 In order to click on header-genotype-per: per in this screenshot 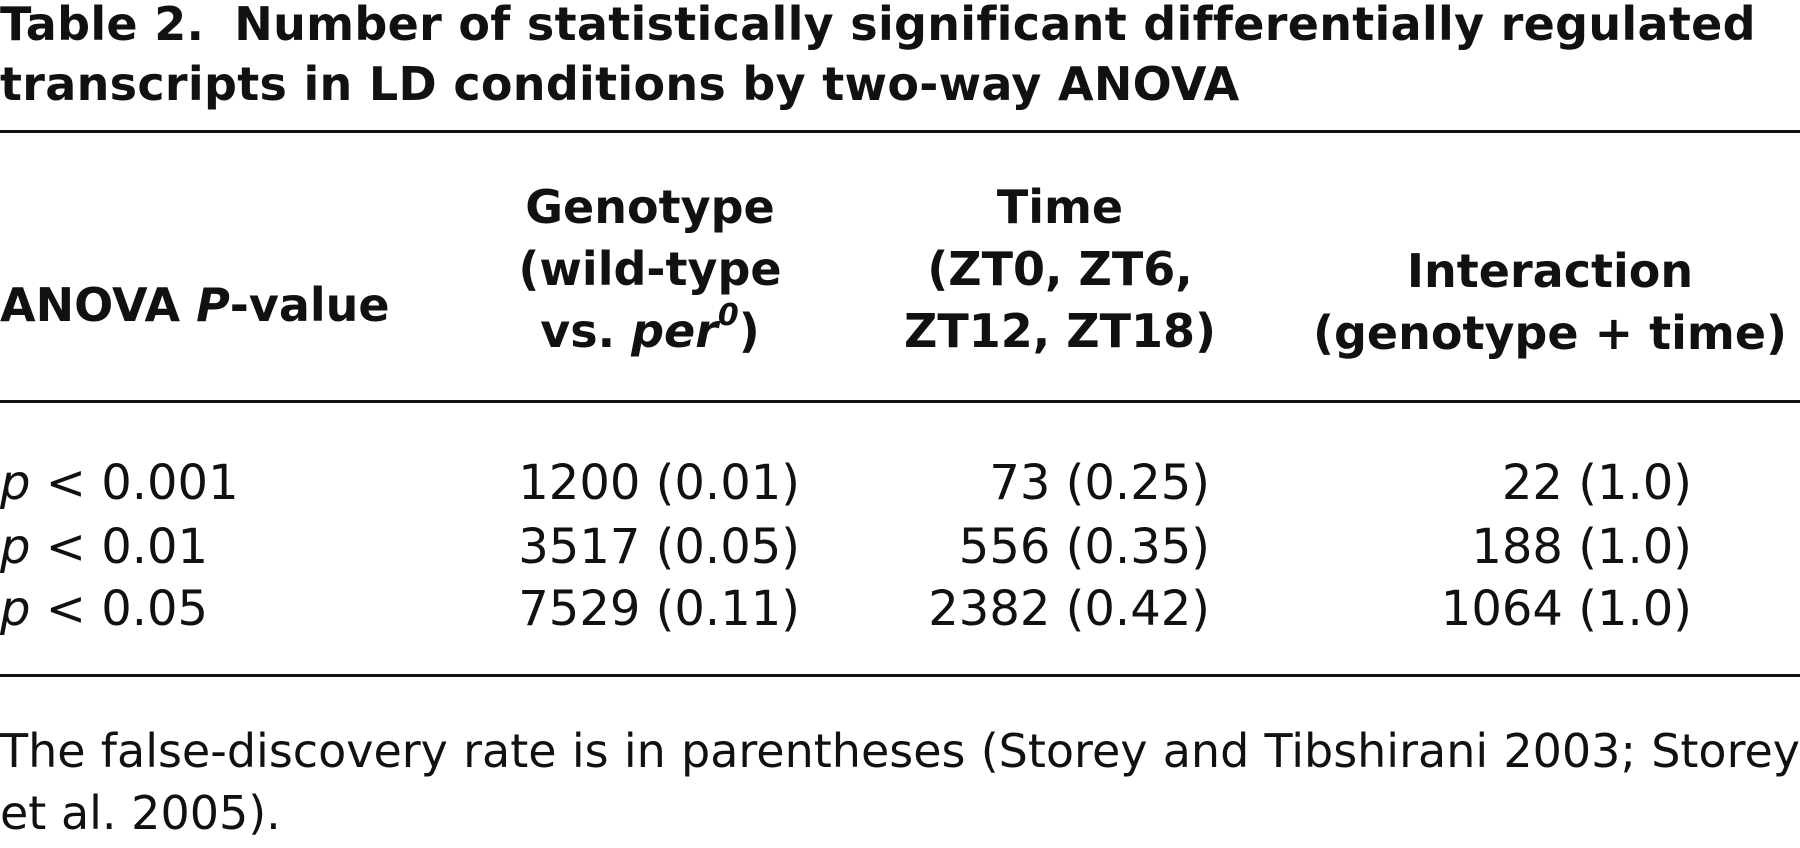, I will do `click(674, 331)`.